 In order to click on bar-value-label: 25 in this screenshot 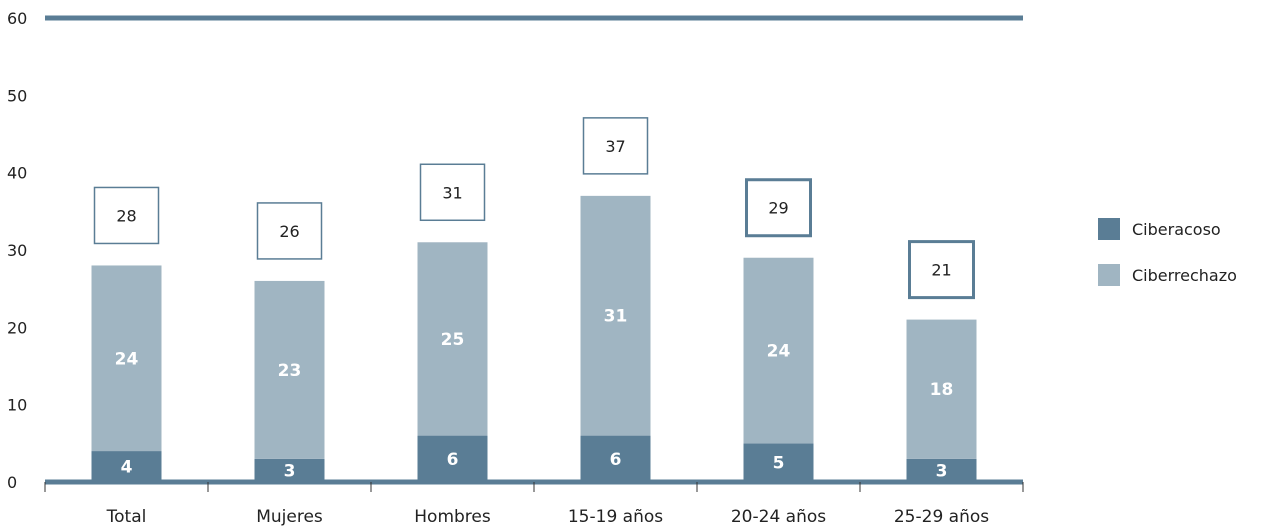, I will do `click(453, 340)`.